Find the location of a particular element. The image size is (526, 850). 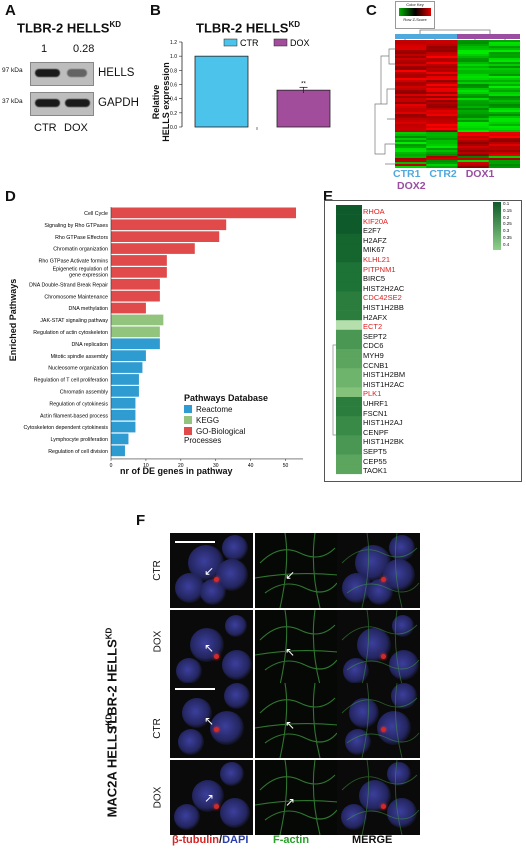

hells-band-dox is located at coordinates (77, 73).